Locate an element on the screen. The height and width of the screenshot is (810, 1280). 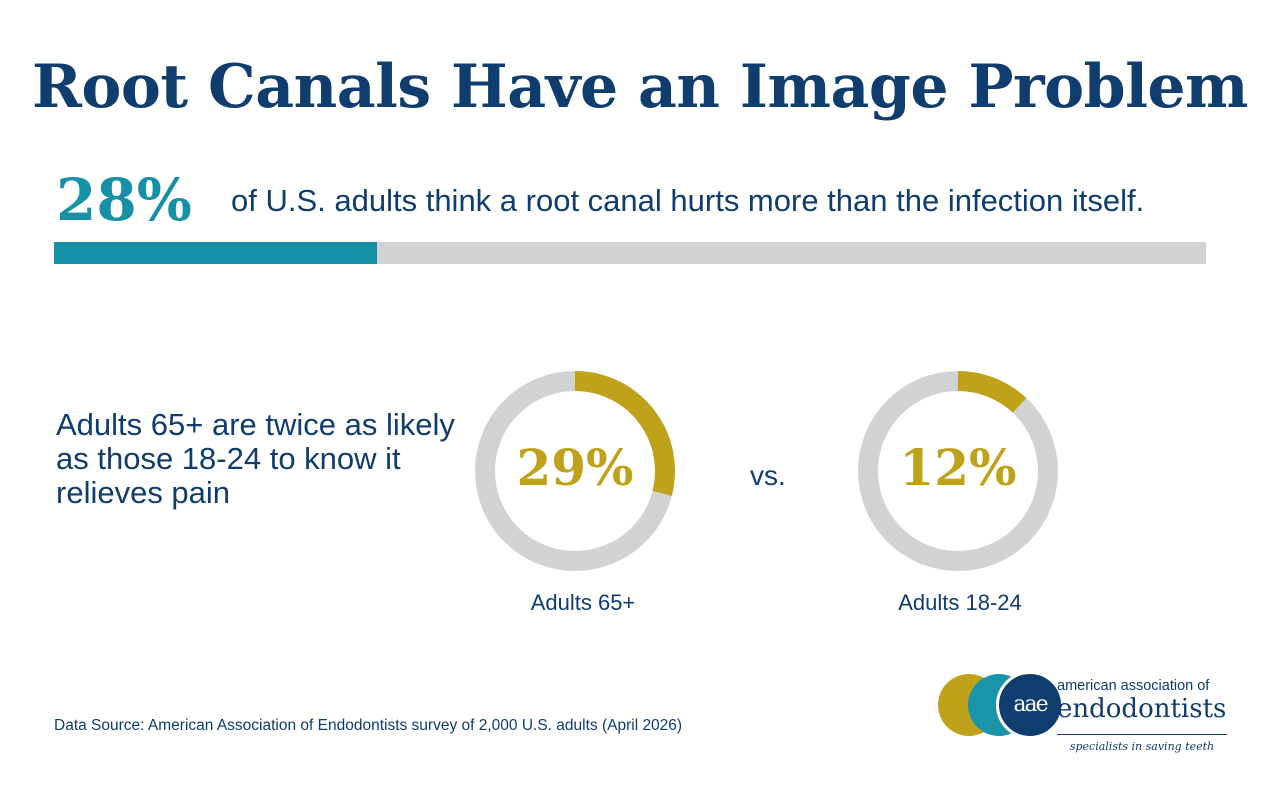
logo-rule is located at coordinates (1142, 734).